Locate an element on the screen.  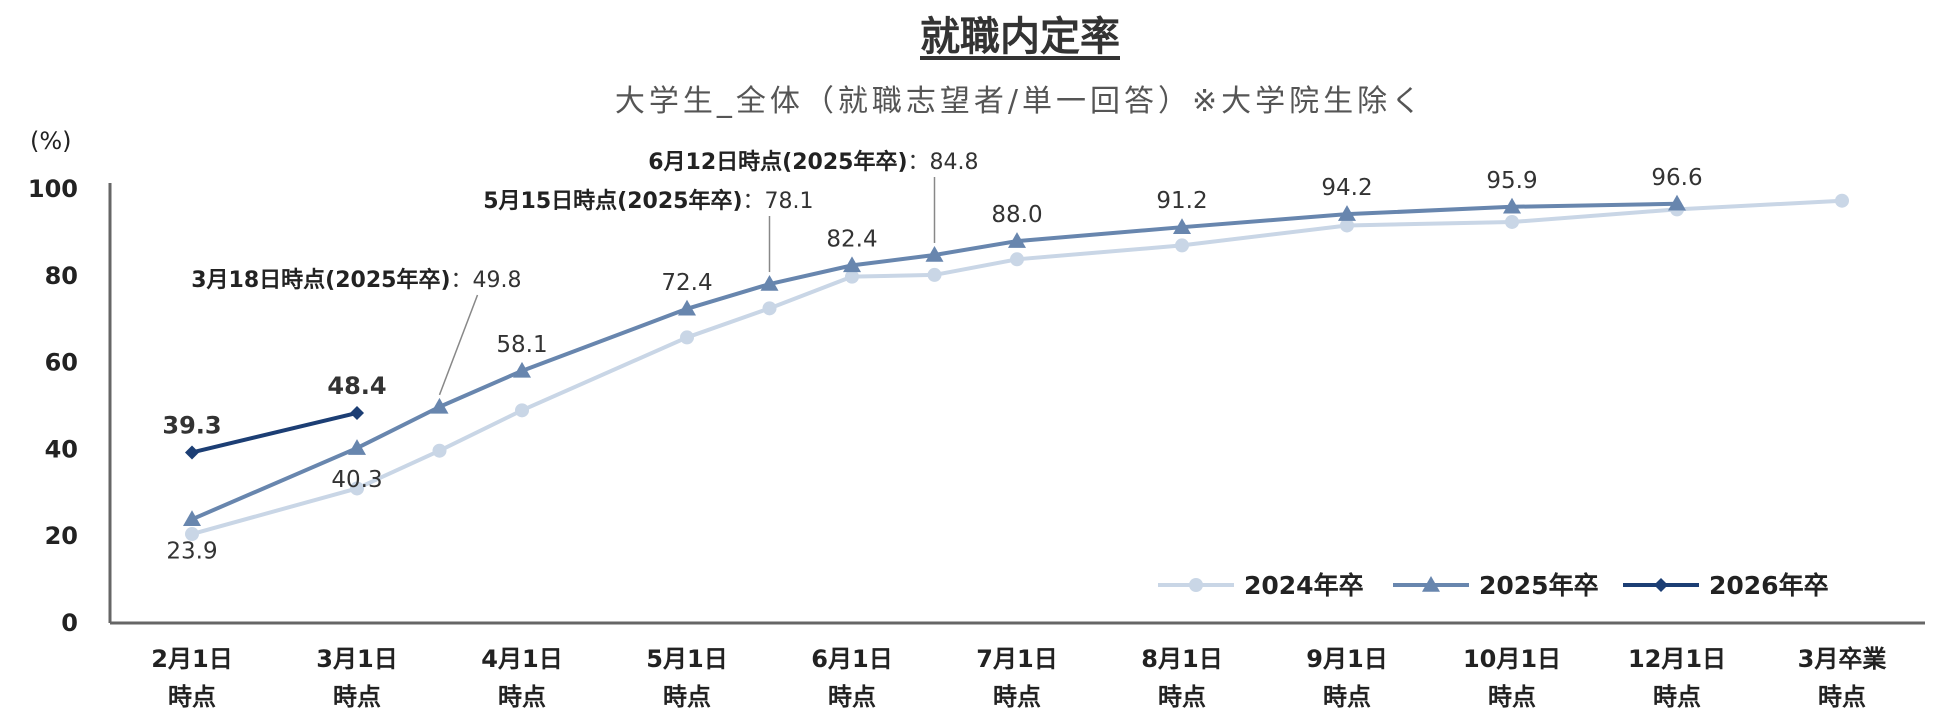
x-tick-label-6: 8月1日時点 is located at coordinates (1181, 678).